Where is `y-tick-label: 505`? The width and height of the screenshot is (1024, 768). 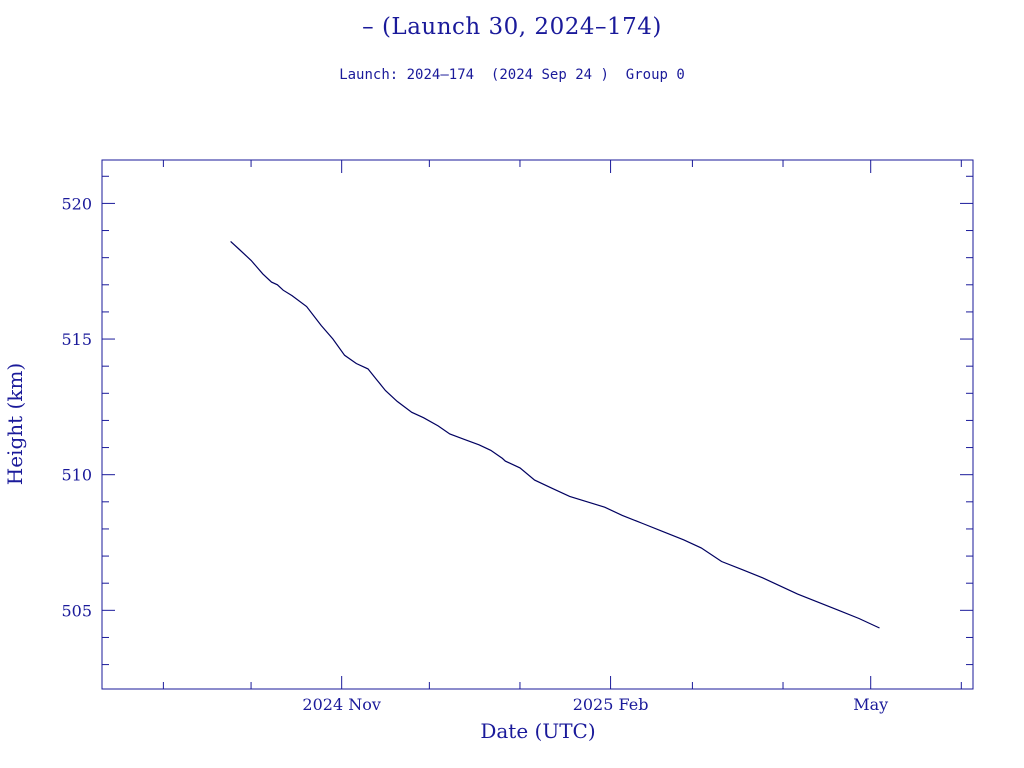 y-tick-label: 505 is located at coordinates (76, 610).